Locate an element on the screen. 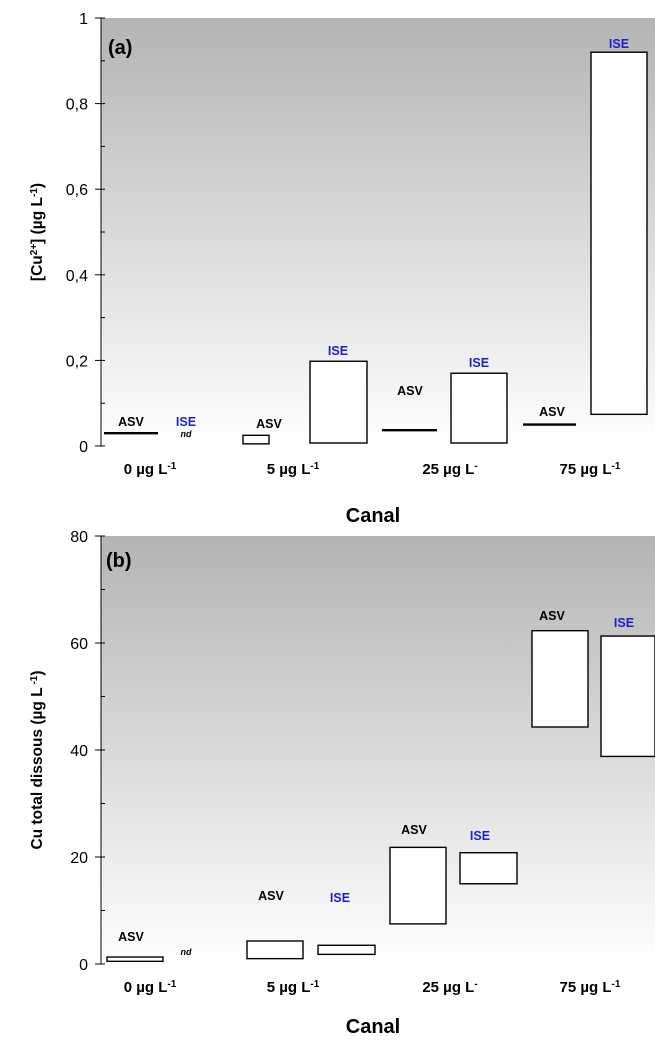  x-tick-label-a-3: 75 µg L-1 is located at coordinates (590, 470).